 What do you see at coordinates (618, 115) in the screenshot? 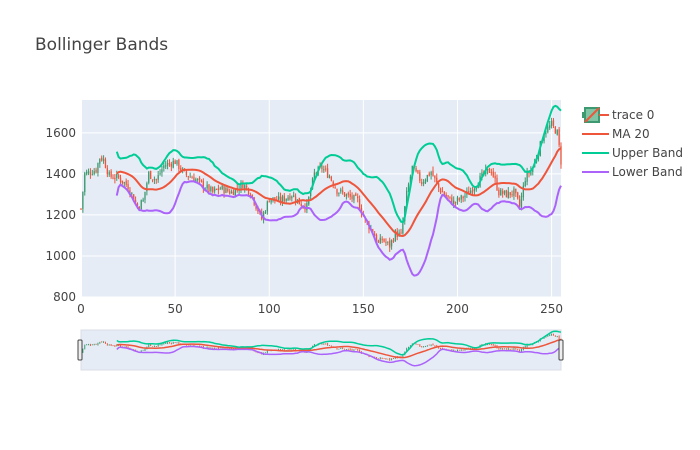
I see `legend-item-trace0: trace 0` at bounding box center [618, 115].